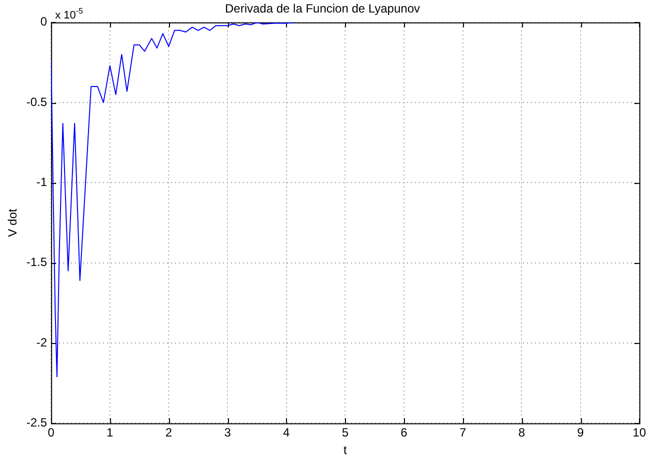 This screenshot has height=458, width=649. What do you see at coordinates (110, 433) in the screenshot?
I see `x-tick-label: 1` at bounding box center [110, 433].